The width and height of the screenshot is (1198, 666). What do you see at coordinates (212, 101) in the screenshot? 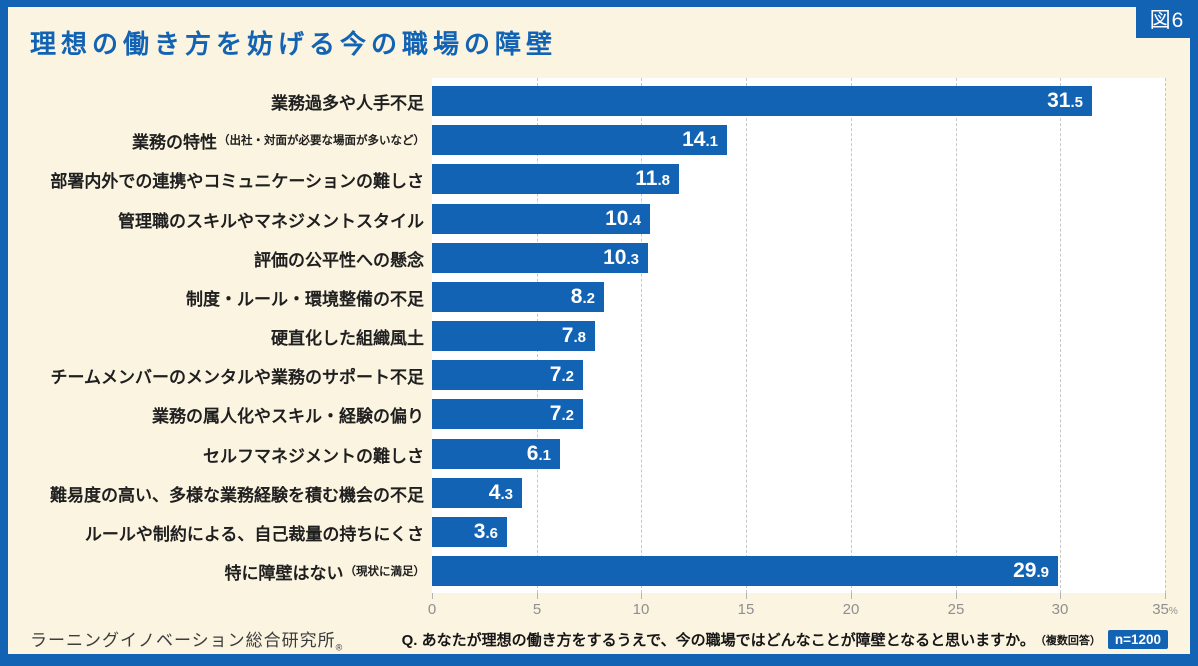
I see `category-label: 業務過多や人手不足` at bounding box center [212, 101].